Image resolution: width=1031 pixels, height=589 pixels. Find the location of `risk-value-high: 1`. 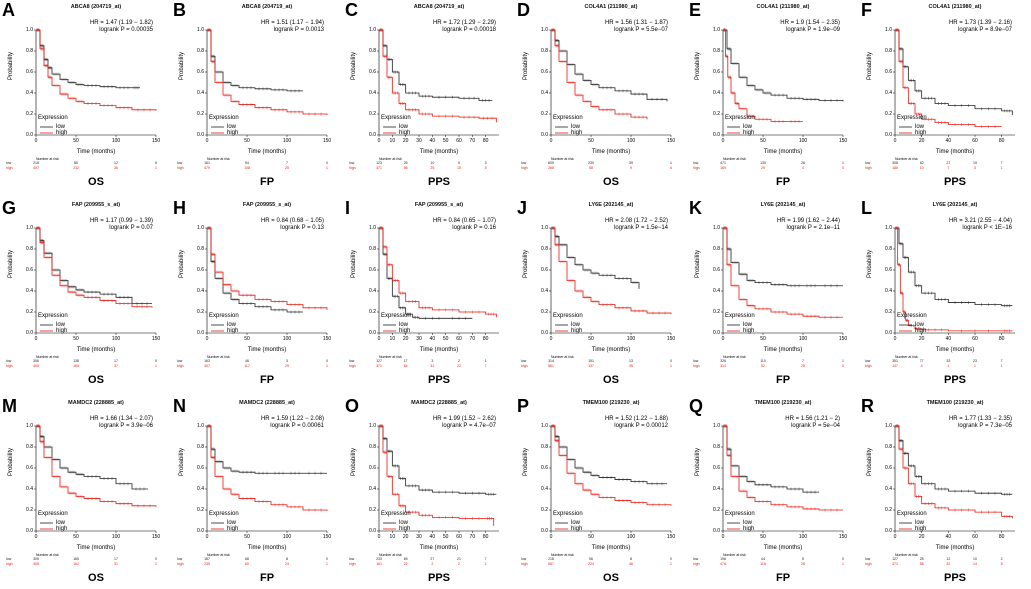

risk-value-high: 1 is located at coordinates (975, 366).